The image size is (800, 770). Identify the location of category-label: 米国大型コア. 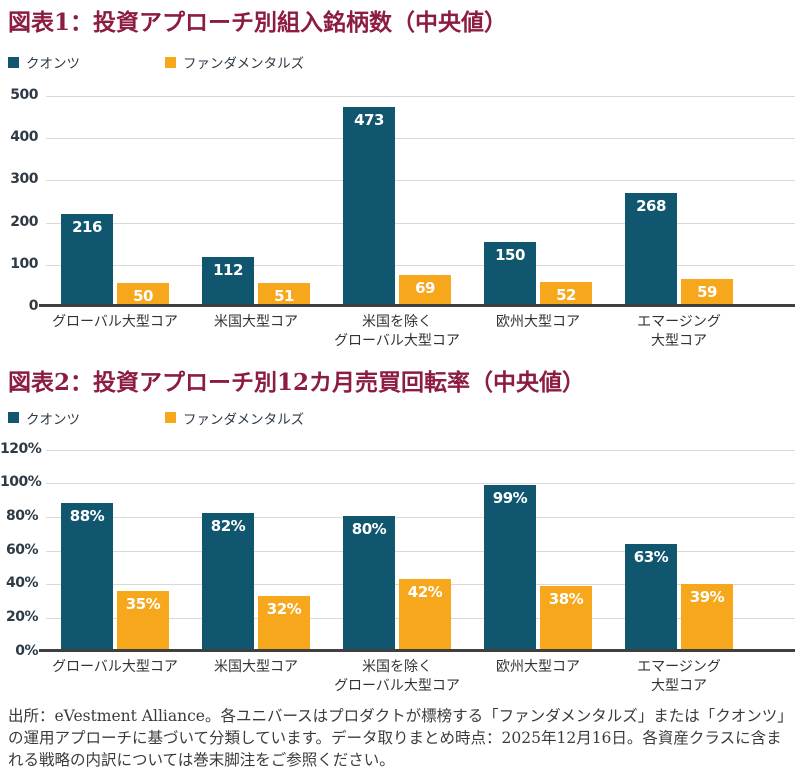
(256, 666).